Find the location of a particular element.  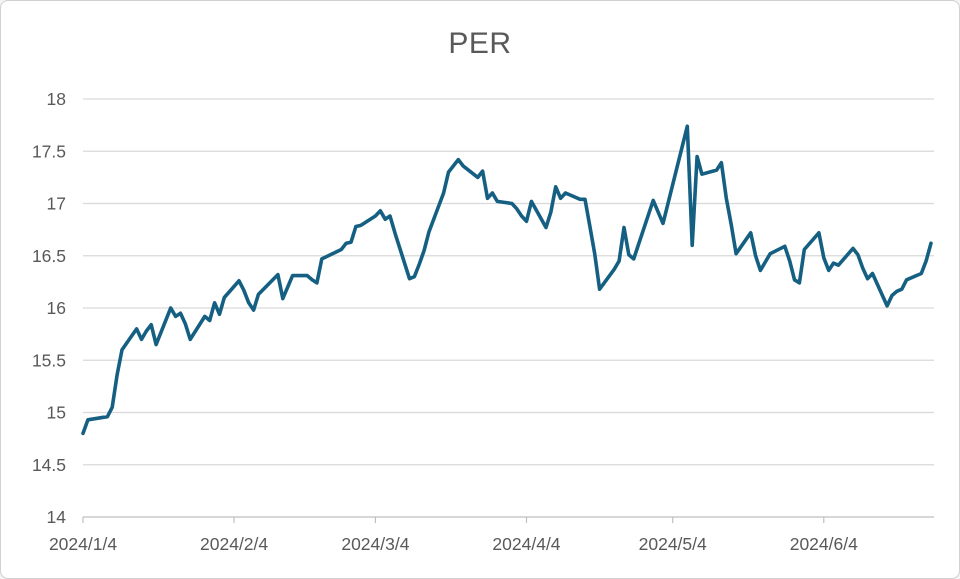

y-axis-tick-label: 15.5 is located at coordinates (49, 360).